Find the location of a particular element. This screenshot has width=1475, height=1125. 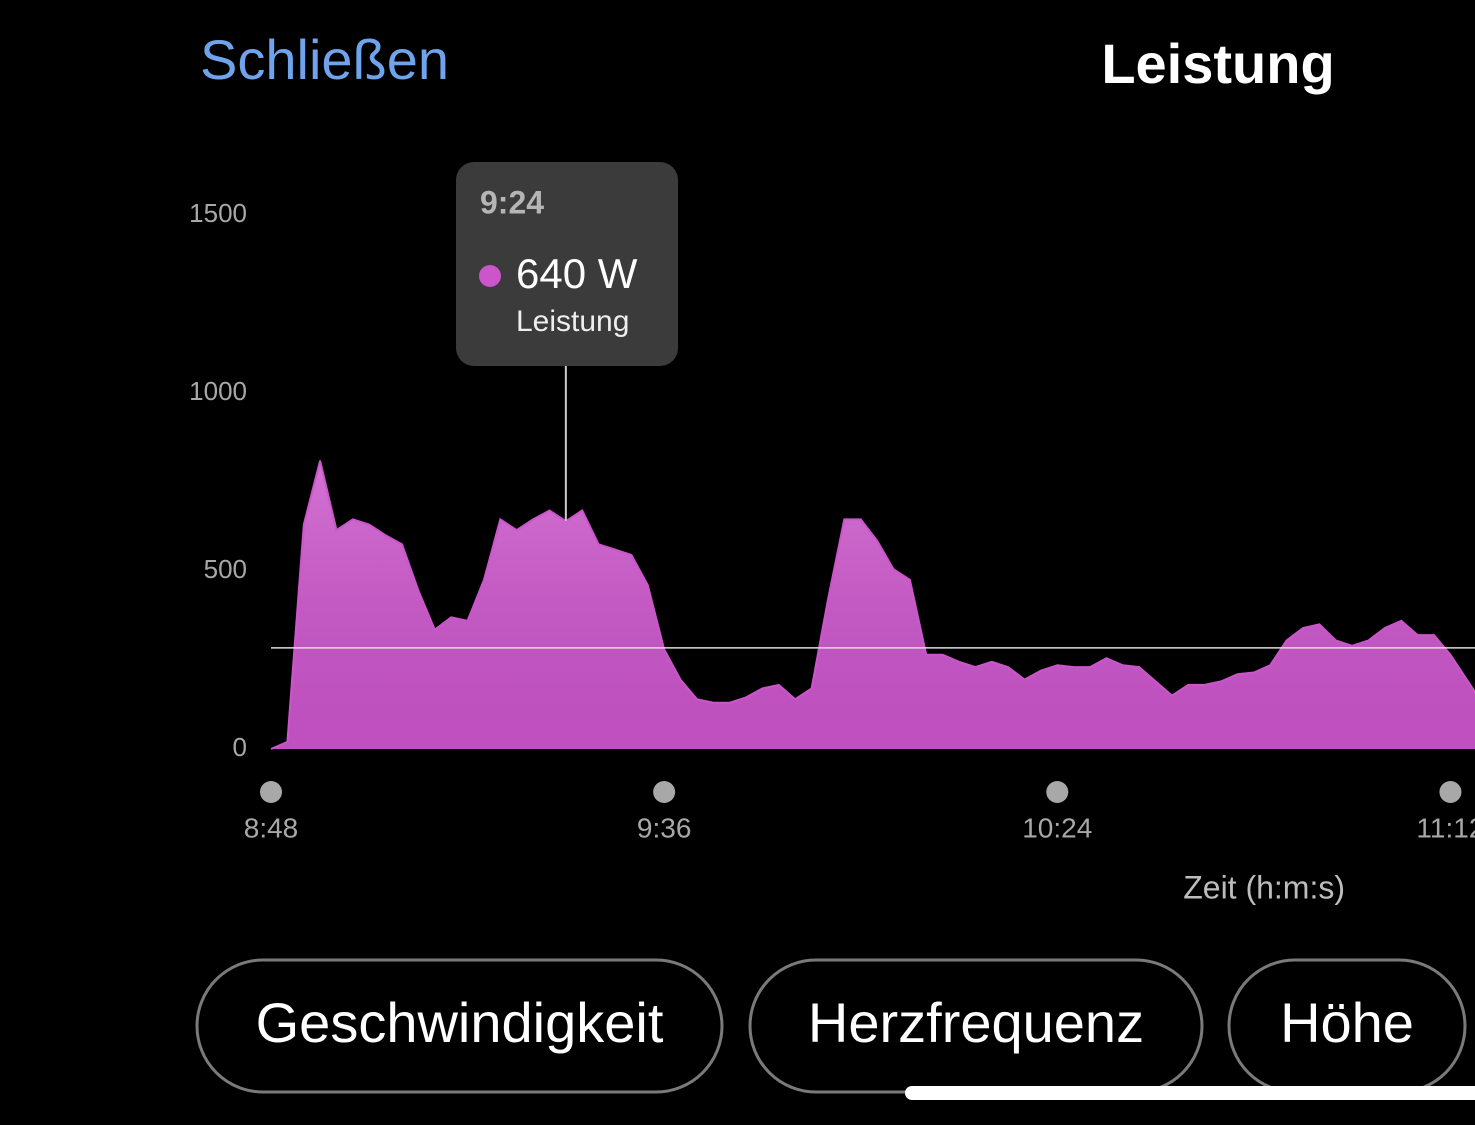

y-tick-label: 0 is located at coordinates (240, 747).